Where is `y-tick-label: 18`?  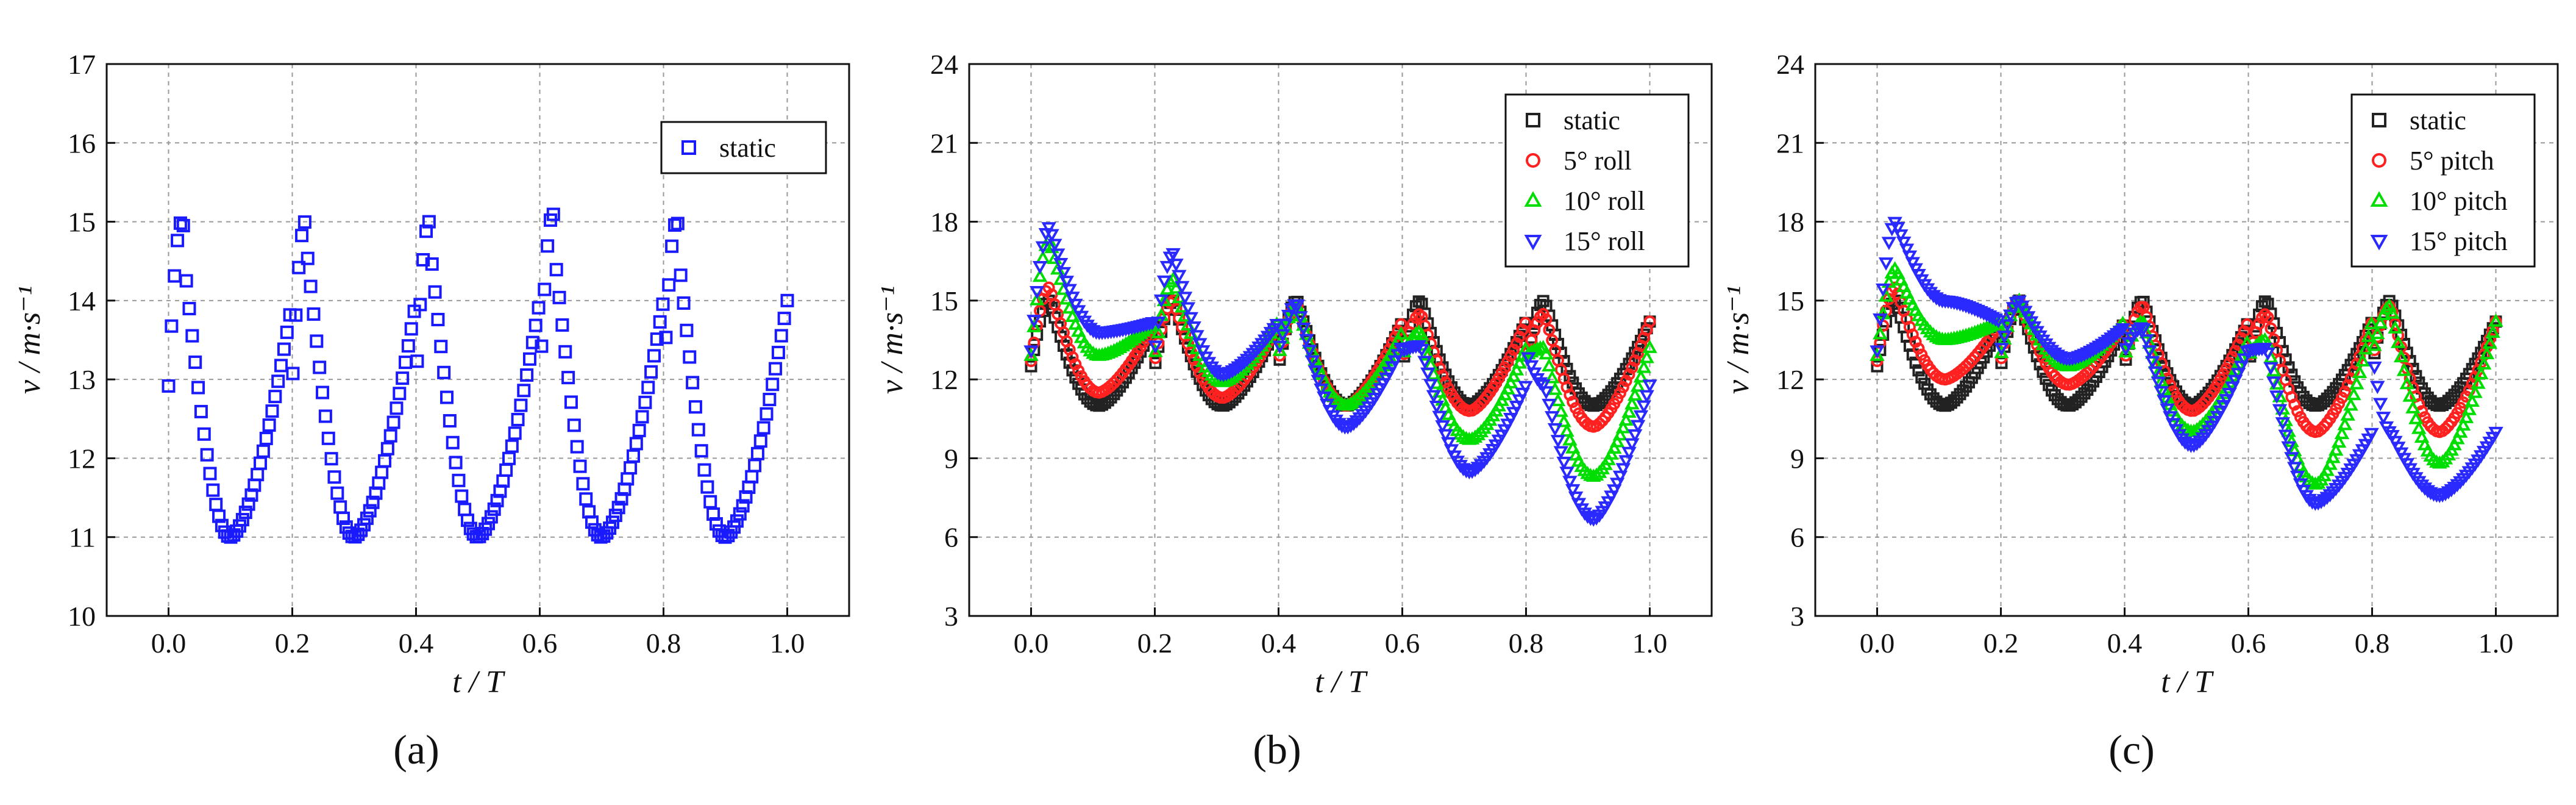 y-tick-label: 18 is located at coordinates (1790, 222).